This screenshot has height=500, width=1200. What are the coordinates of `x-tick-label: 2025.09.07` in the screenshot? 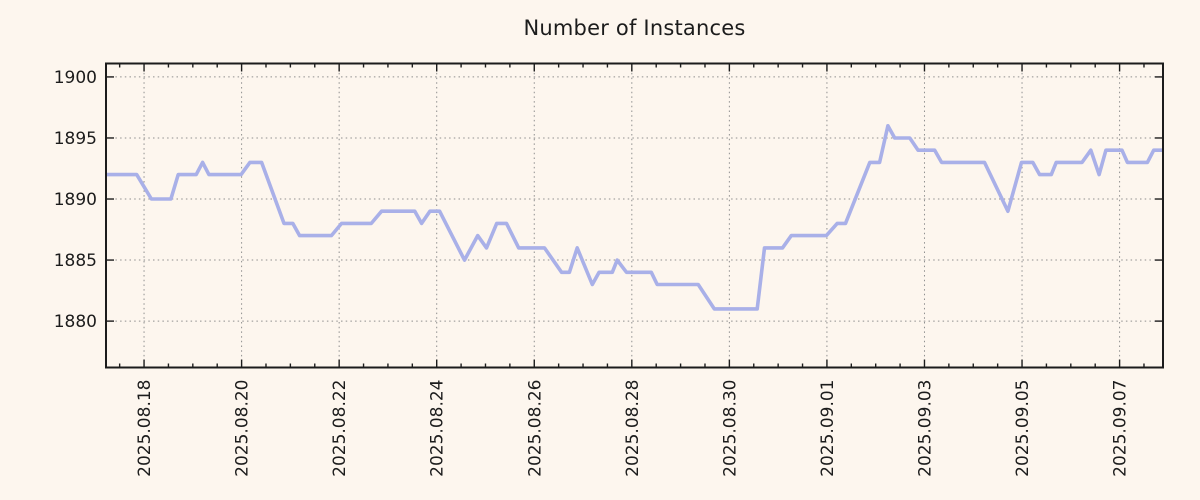 It's located at (1121, 428).